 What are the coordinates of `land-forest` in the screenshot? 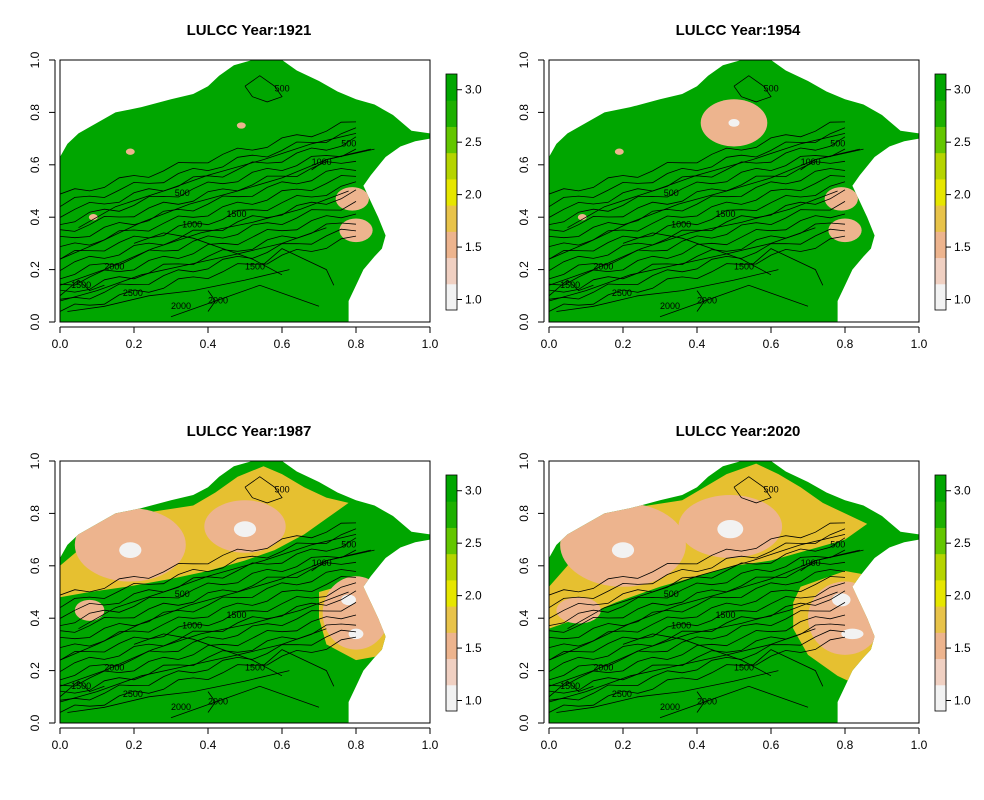 It's located at (734, 191).